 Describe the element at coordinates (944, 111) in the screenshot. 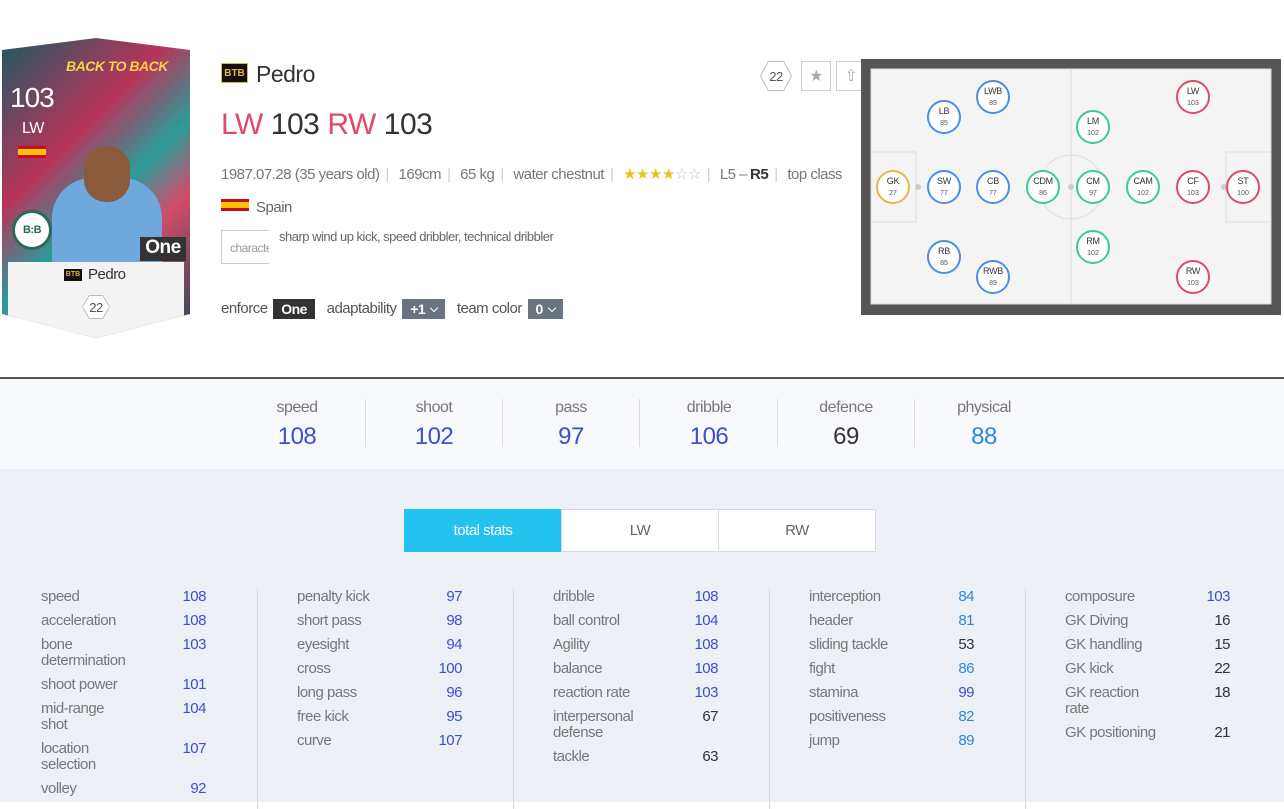

I see `node-position: LB` at that location.